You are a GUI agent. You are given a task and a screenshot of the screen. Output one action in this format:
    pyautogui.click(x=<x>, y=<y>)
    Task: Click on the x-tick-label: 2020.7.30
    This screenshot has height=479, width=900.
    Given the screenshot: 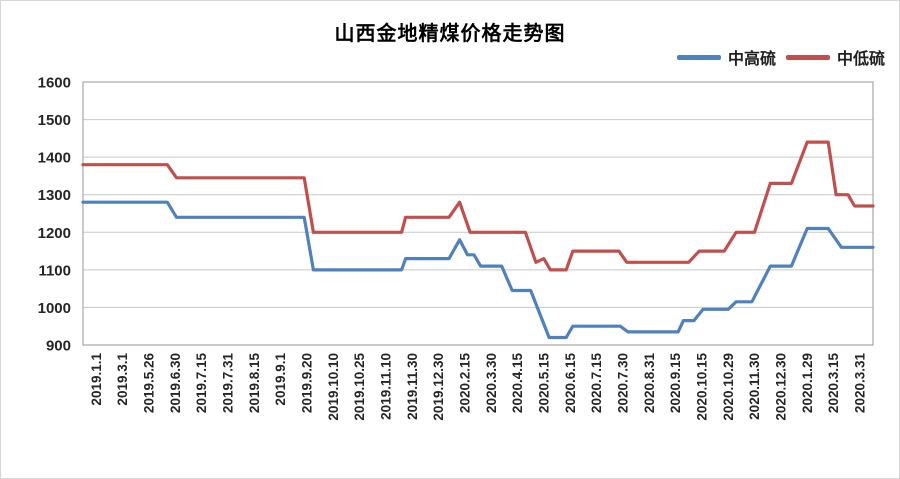 What is the action you would take?
    pyautogui.click(x=623, y=383)
    